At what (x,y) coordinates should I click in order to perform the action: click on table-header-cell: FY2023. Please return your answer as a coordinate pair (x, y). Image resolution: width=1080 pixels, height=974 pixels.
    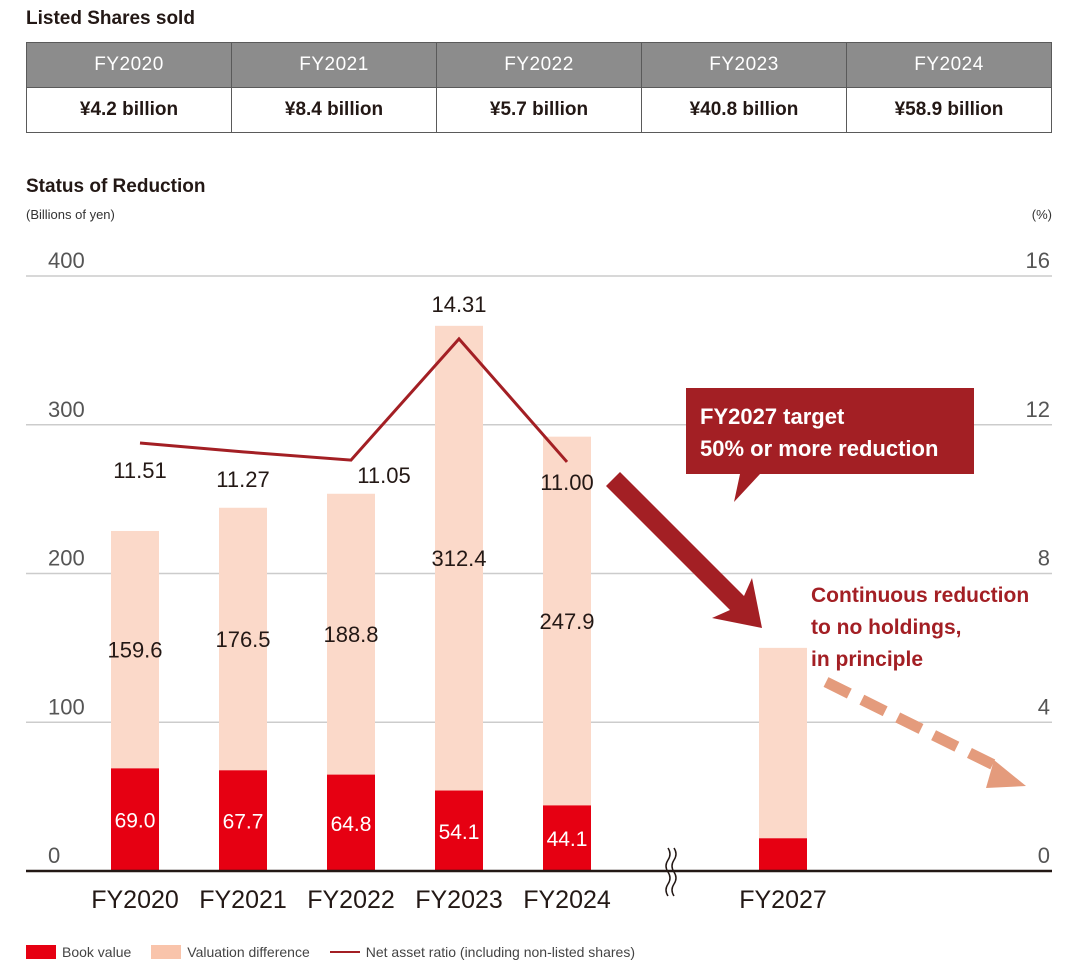
    Looking at the image, I should click on (744, 65).